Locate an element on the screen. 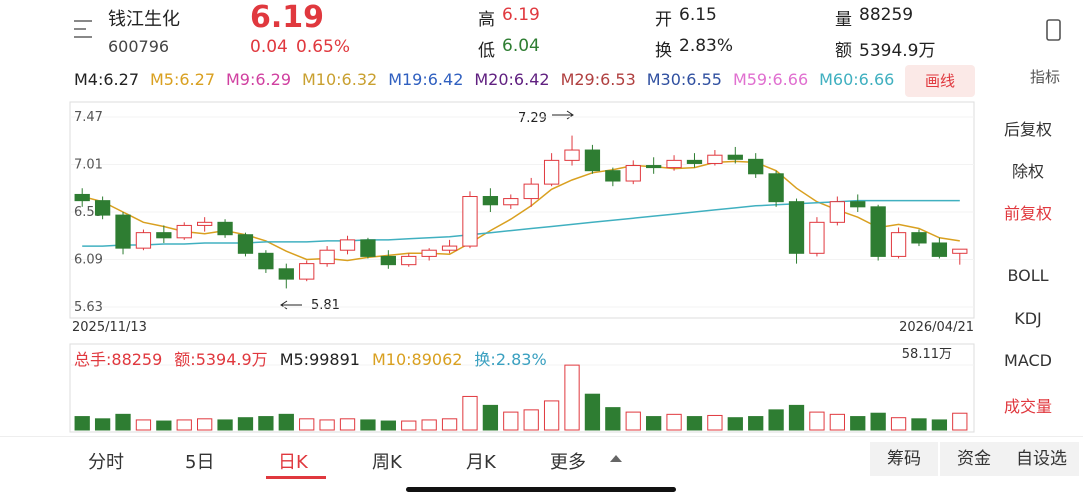  annotation: 7.29 is located at coordinates (532, 118).